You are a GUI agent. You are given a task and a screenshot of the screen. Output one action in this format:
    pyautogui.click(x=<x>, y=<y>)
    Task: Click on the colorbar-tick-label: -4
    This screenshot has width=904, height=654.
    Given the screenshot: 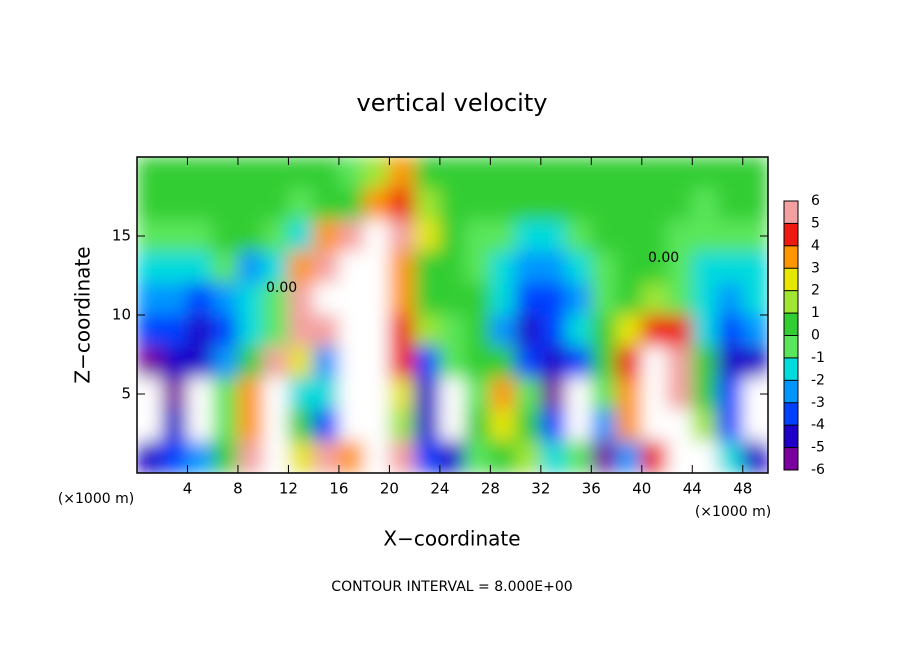 What is the action you would take?
    pyautogui.click(x=818, y=425)
    